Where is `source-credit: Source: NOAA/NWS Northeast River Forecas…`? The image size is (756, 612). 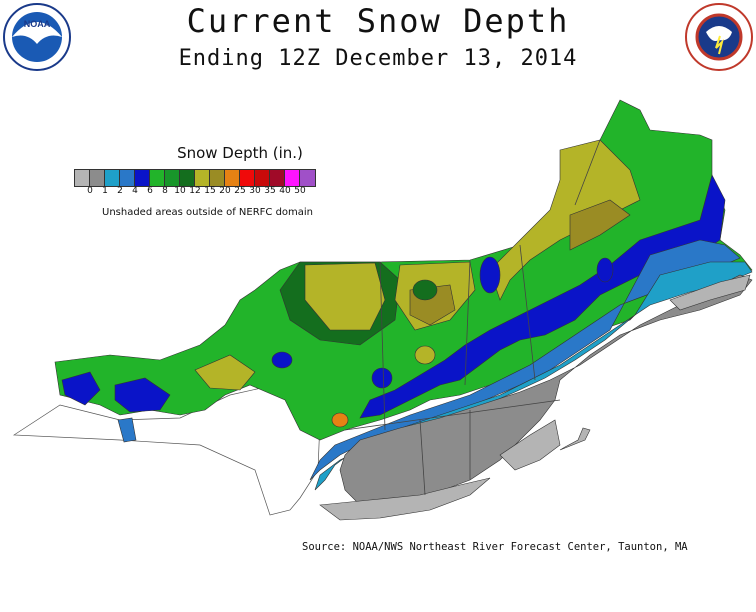 source-credit: Source: NOAA/NWS Northeast River Forecas… is located at coordinates (495, 547).